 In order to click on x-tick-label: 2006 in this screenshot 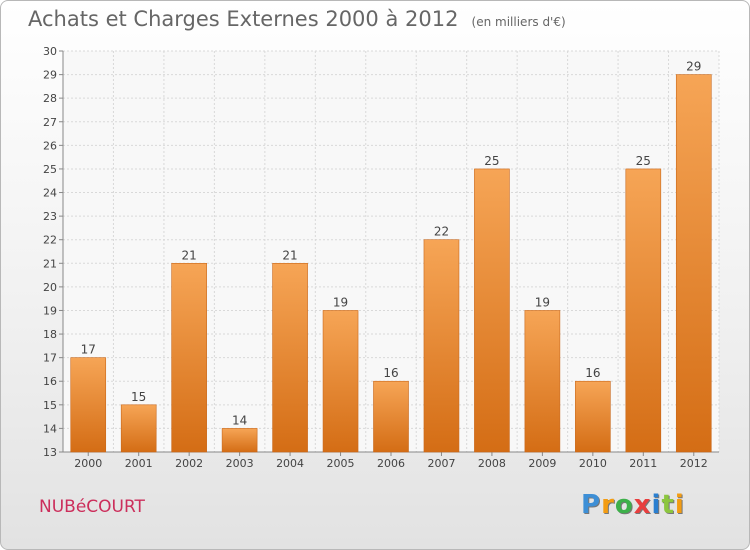, I will do `click(391, 463)`.